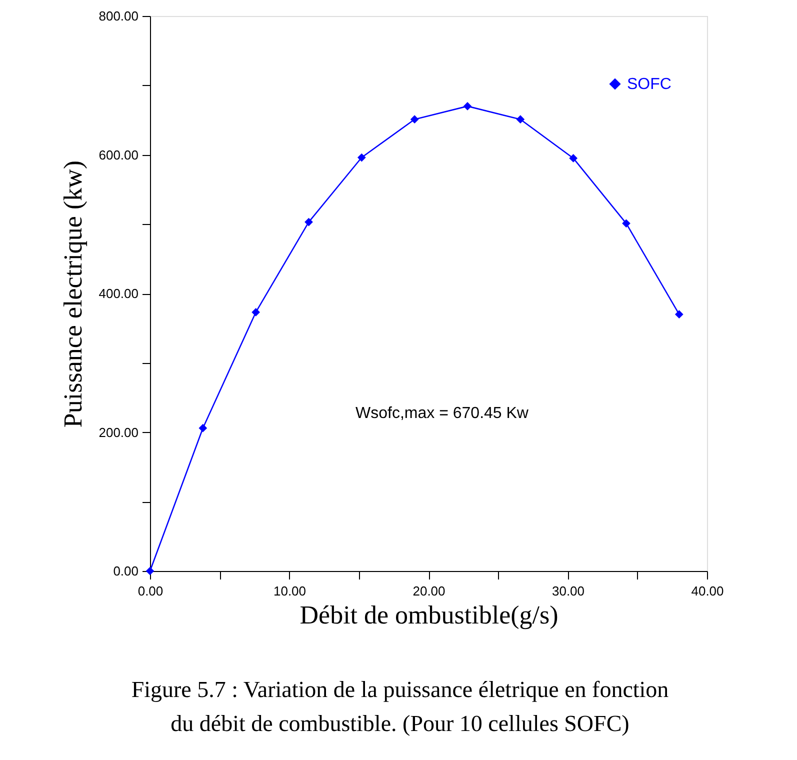  Describe the element at coordinates (707, 591) in the screenshot. I see `x-tick-label: 40.00` at that location.